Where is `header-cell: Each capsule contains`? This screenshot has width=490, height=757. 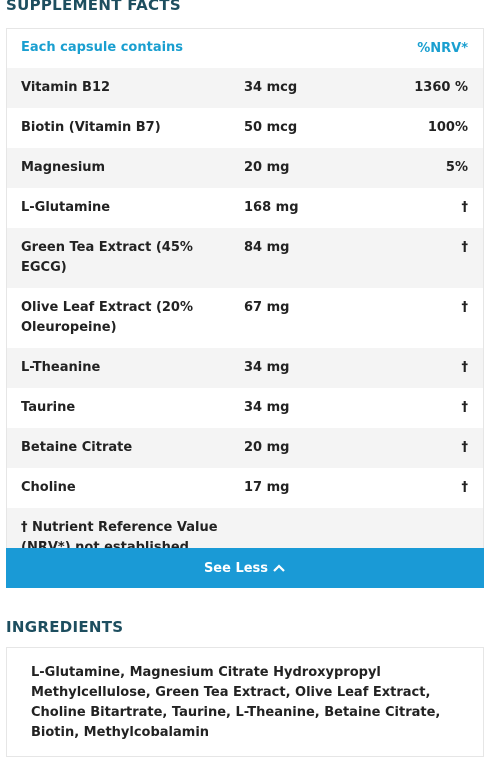
header-cell: Each capsule contains is located at coordinates (102, 47).